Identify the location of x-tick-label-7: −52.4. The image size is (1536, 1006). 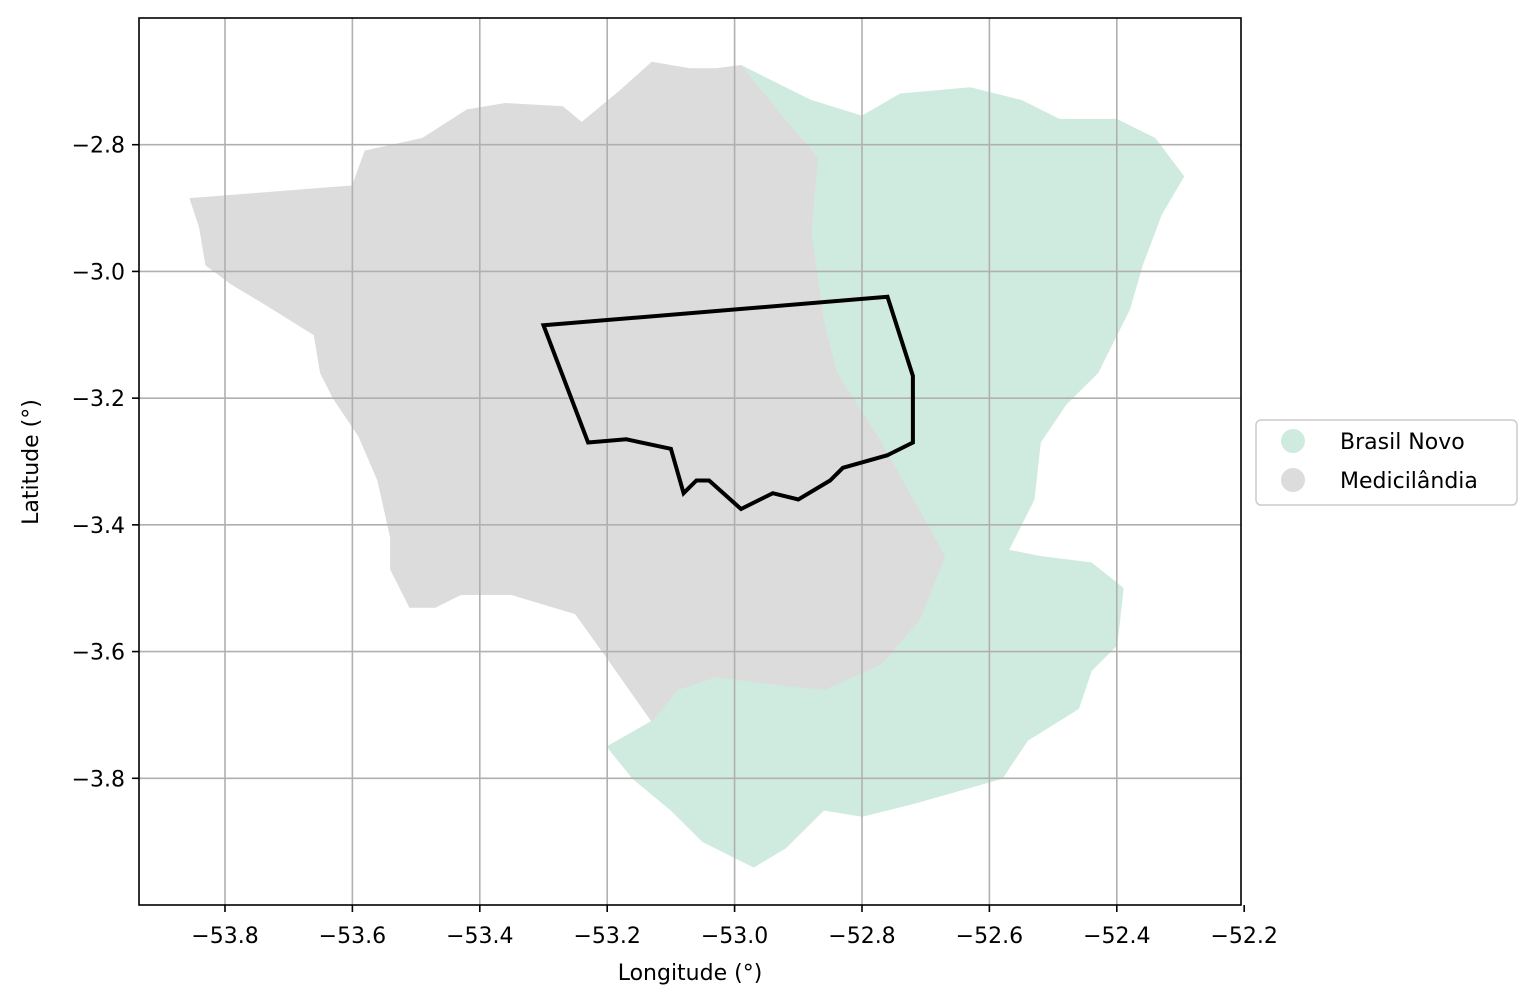
(1116, 936).